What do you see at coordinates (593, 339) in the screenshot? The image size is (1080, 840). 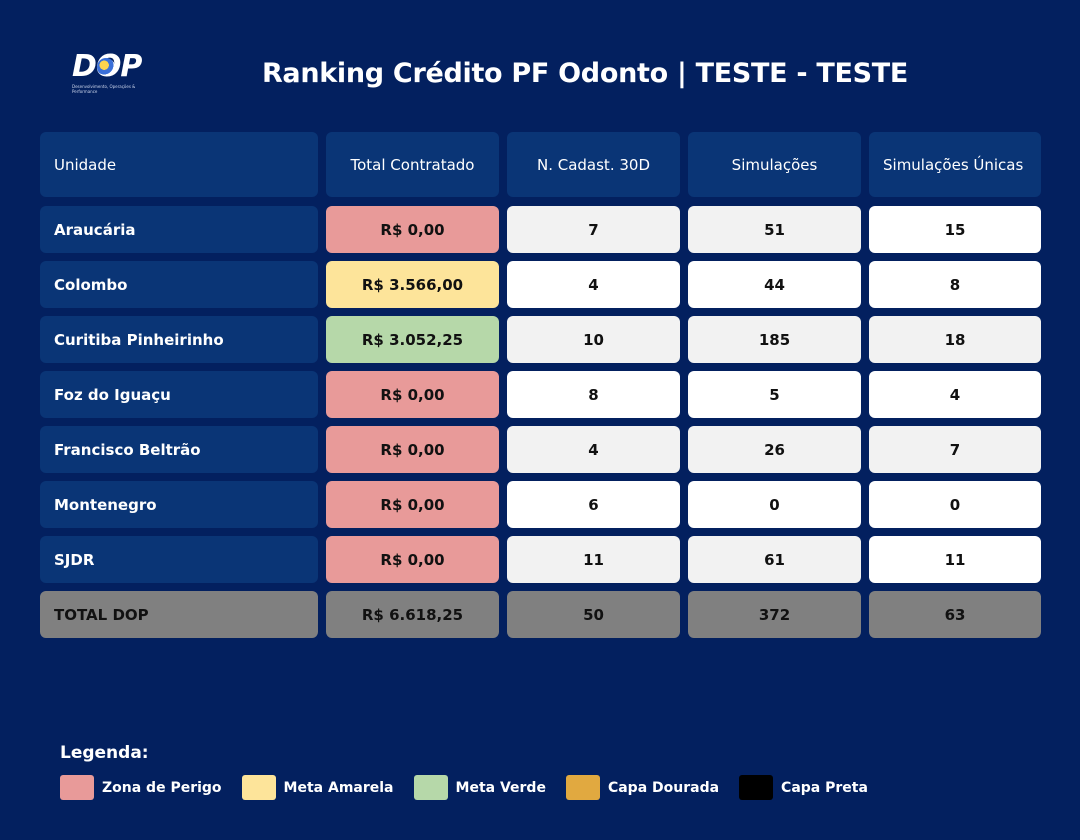 I see `cadastros-cell: 10` at bounding box center [593, 339].